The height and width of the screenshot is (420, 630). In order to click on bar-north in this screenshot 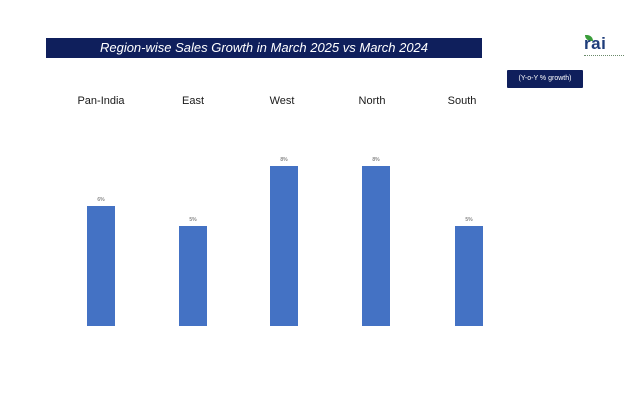, I will do `click(376, 246)`.